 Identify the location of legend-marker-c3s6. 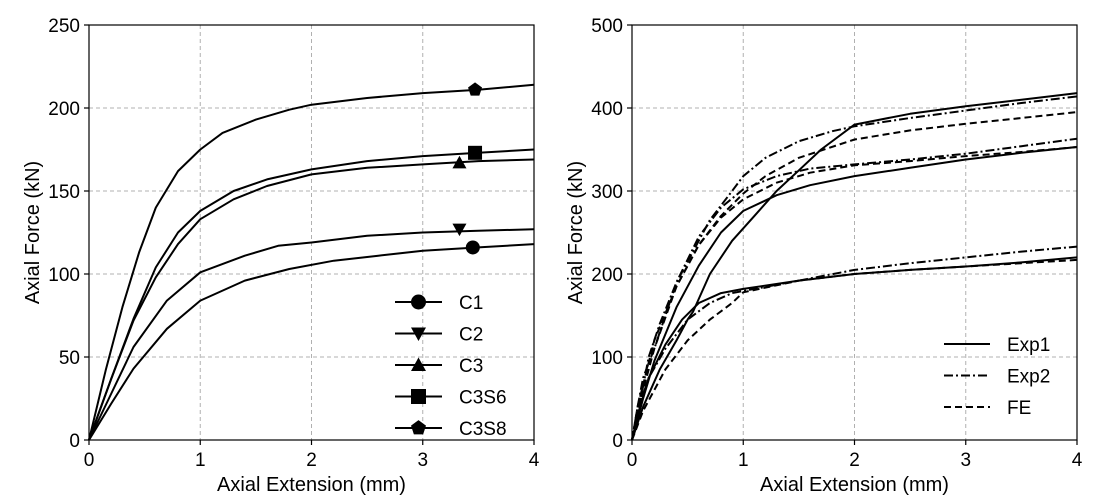
(418, 396).